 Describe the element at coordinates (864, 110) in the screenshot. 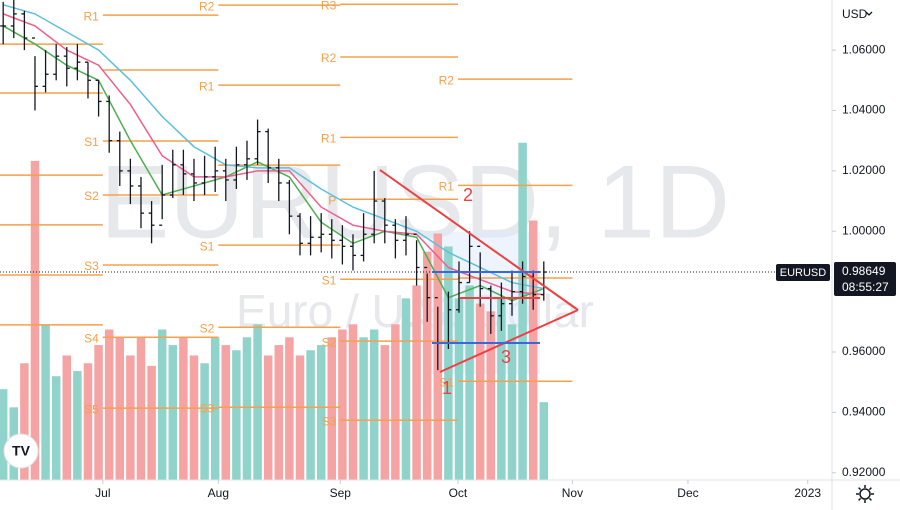

I see `y-tick-label: 1.04000` at that location.